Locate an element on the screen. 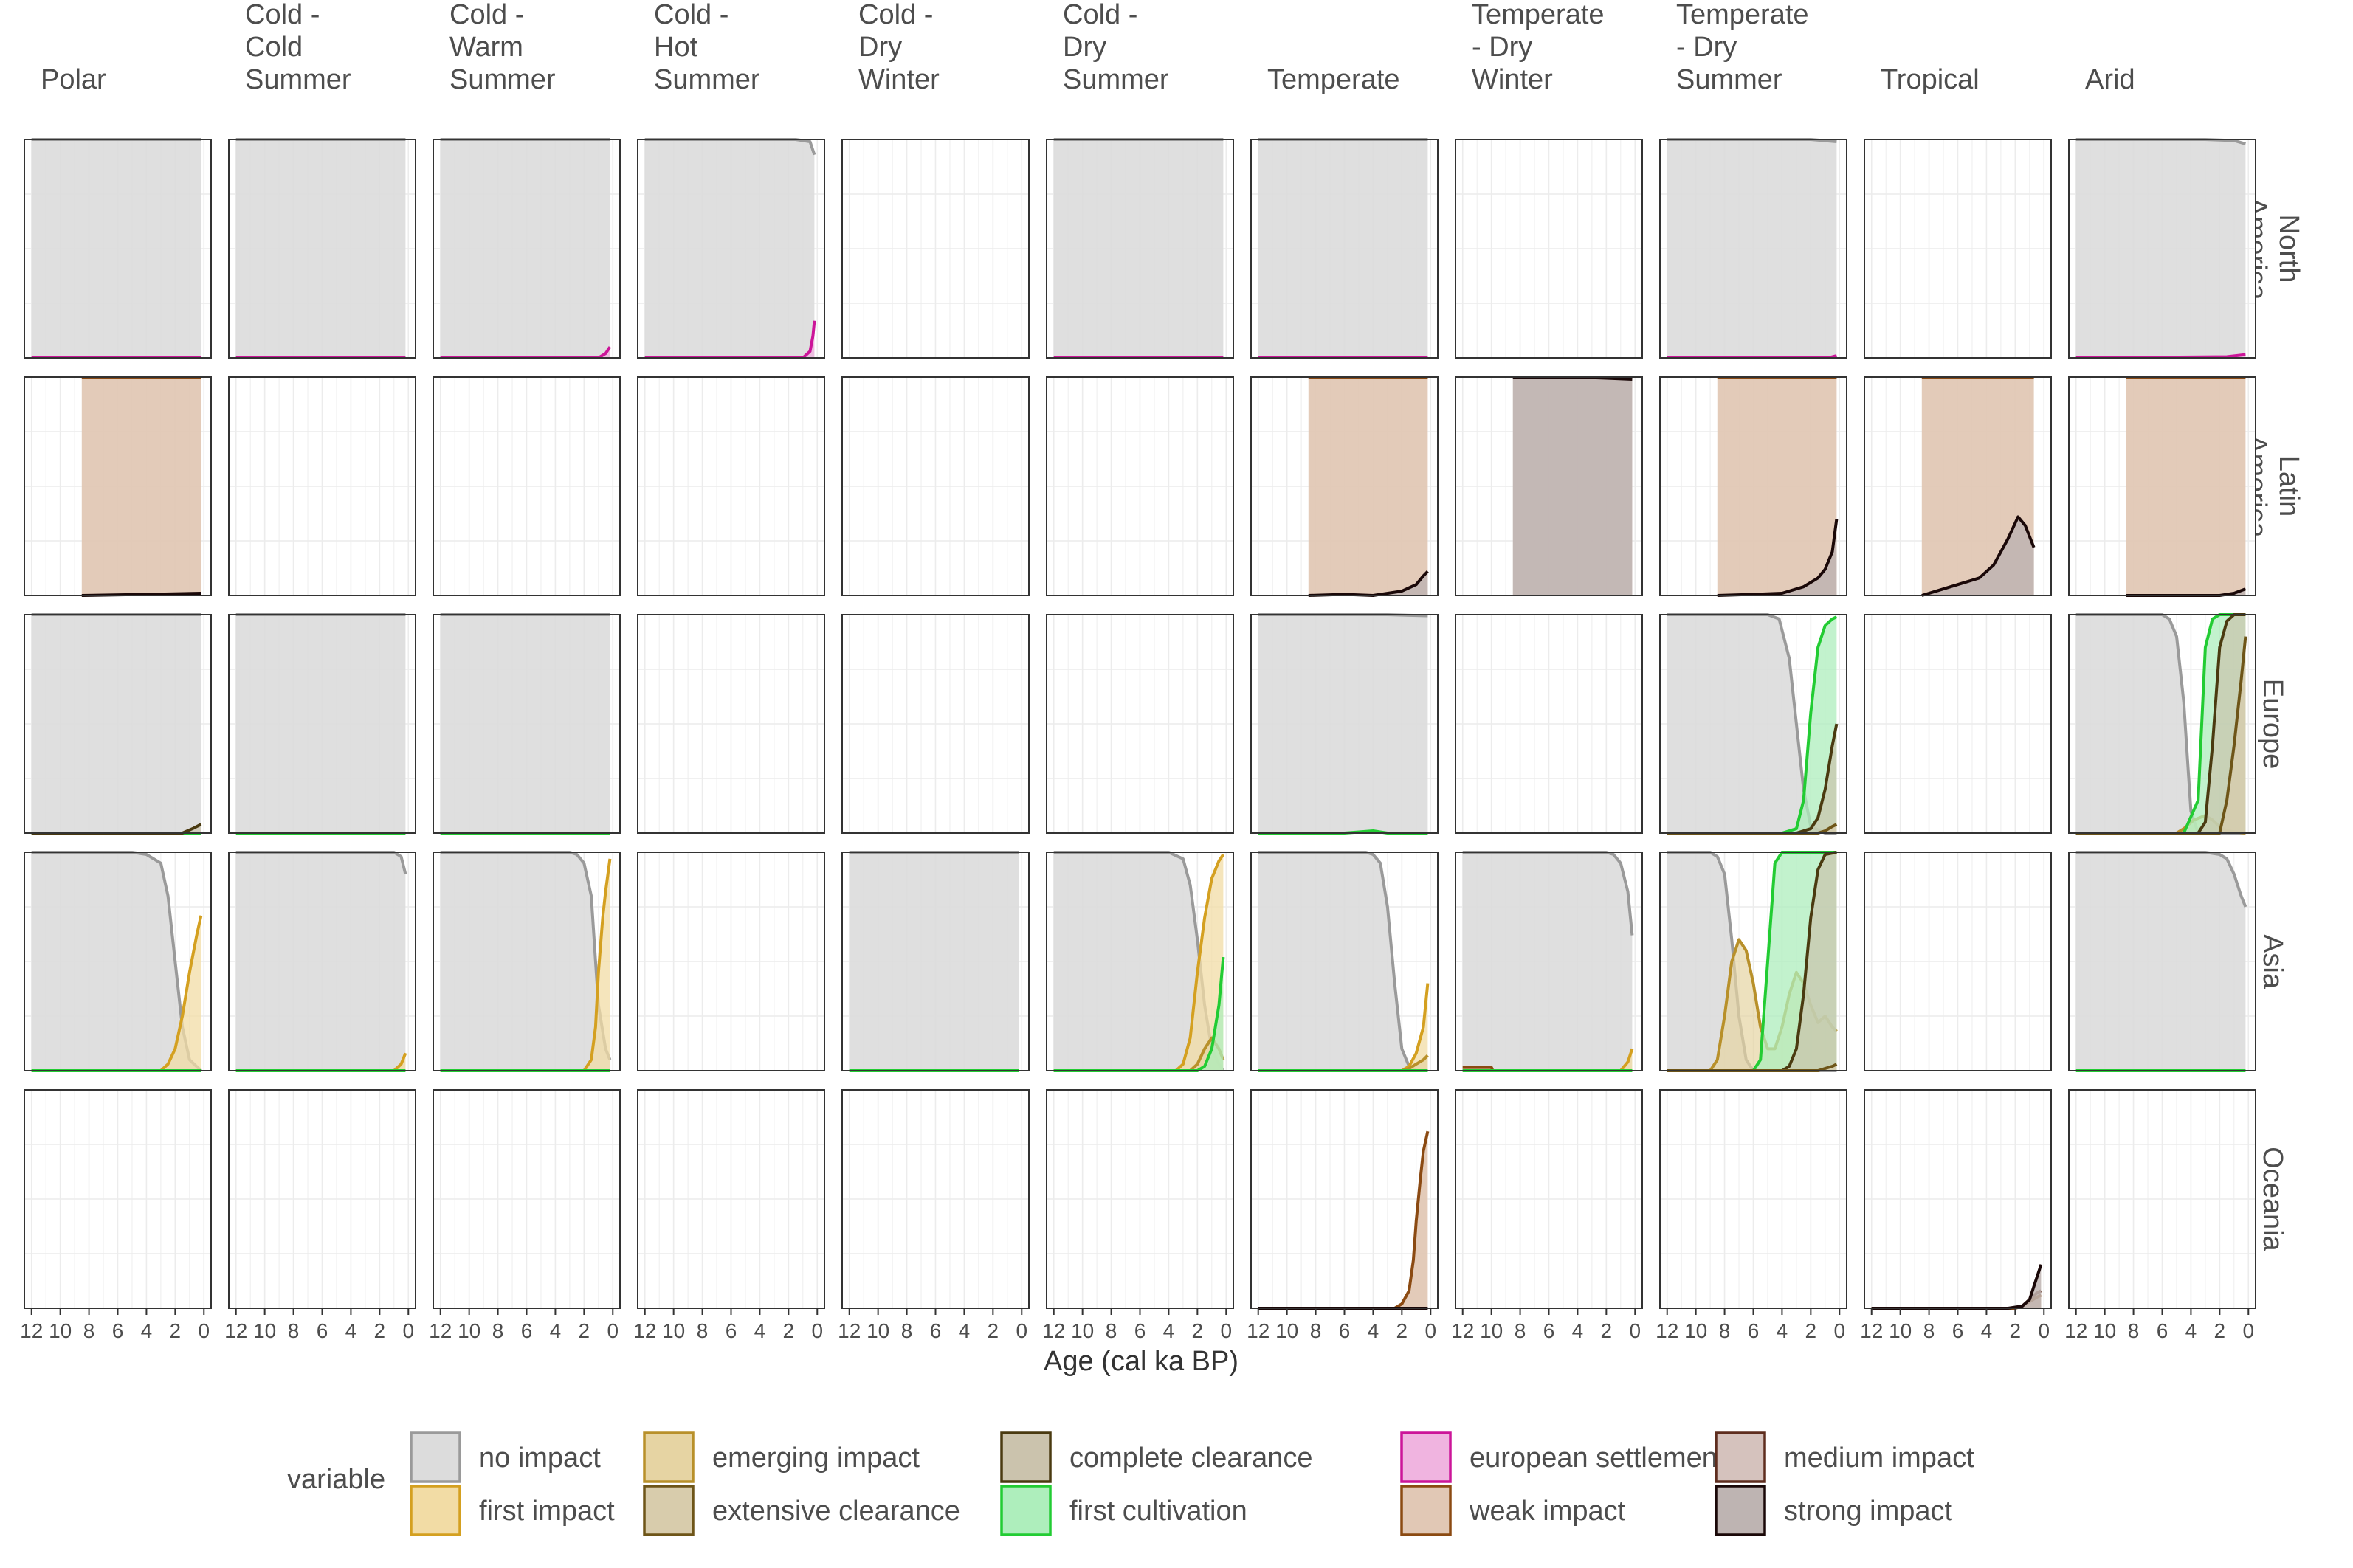  series-area-first-cultivation is located at coordinates (2160, 724).